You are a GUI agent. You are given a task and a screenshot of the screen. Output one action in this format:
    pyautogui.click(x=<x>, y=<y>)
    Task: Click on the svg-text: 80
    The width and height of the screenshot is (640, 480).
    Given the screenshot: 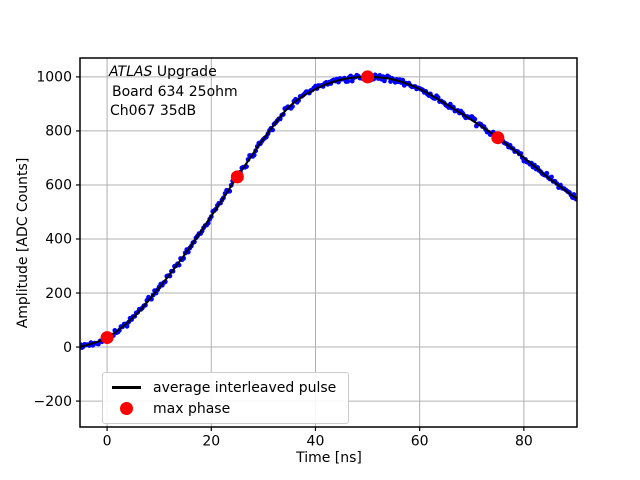 What is the action you would take?
    pyautogui.click(x=524, y=442)
    